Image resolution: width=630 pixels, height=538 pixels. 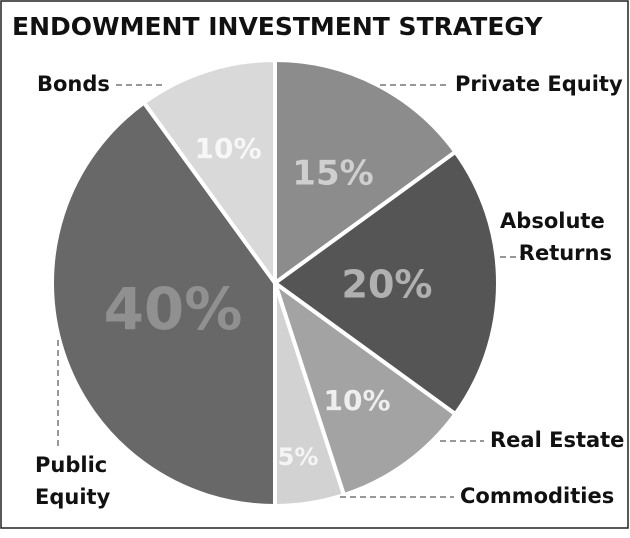 I want to click on value-label: 20%, so click(x=387, y=285).